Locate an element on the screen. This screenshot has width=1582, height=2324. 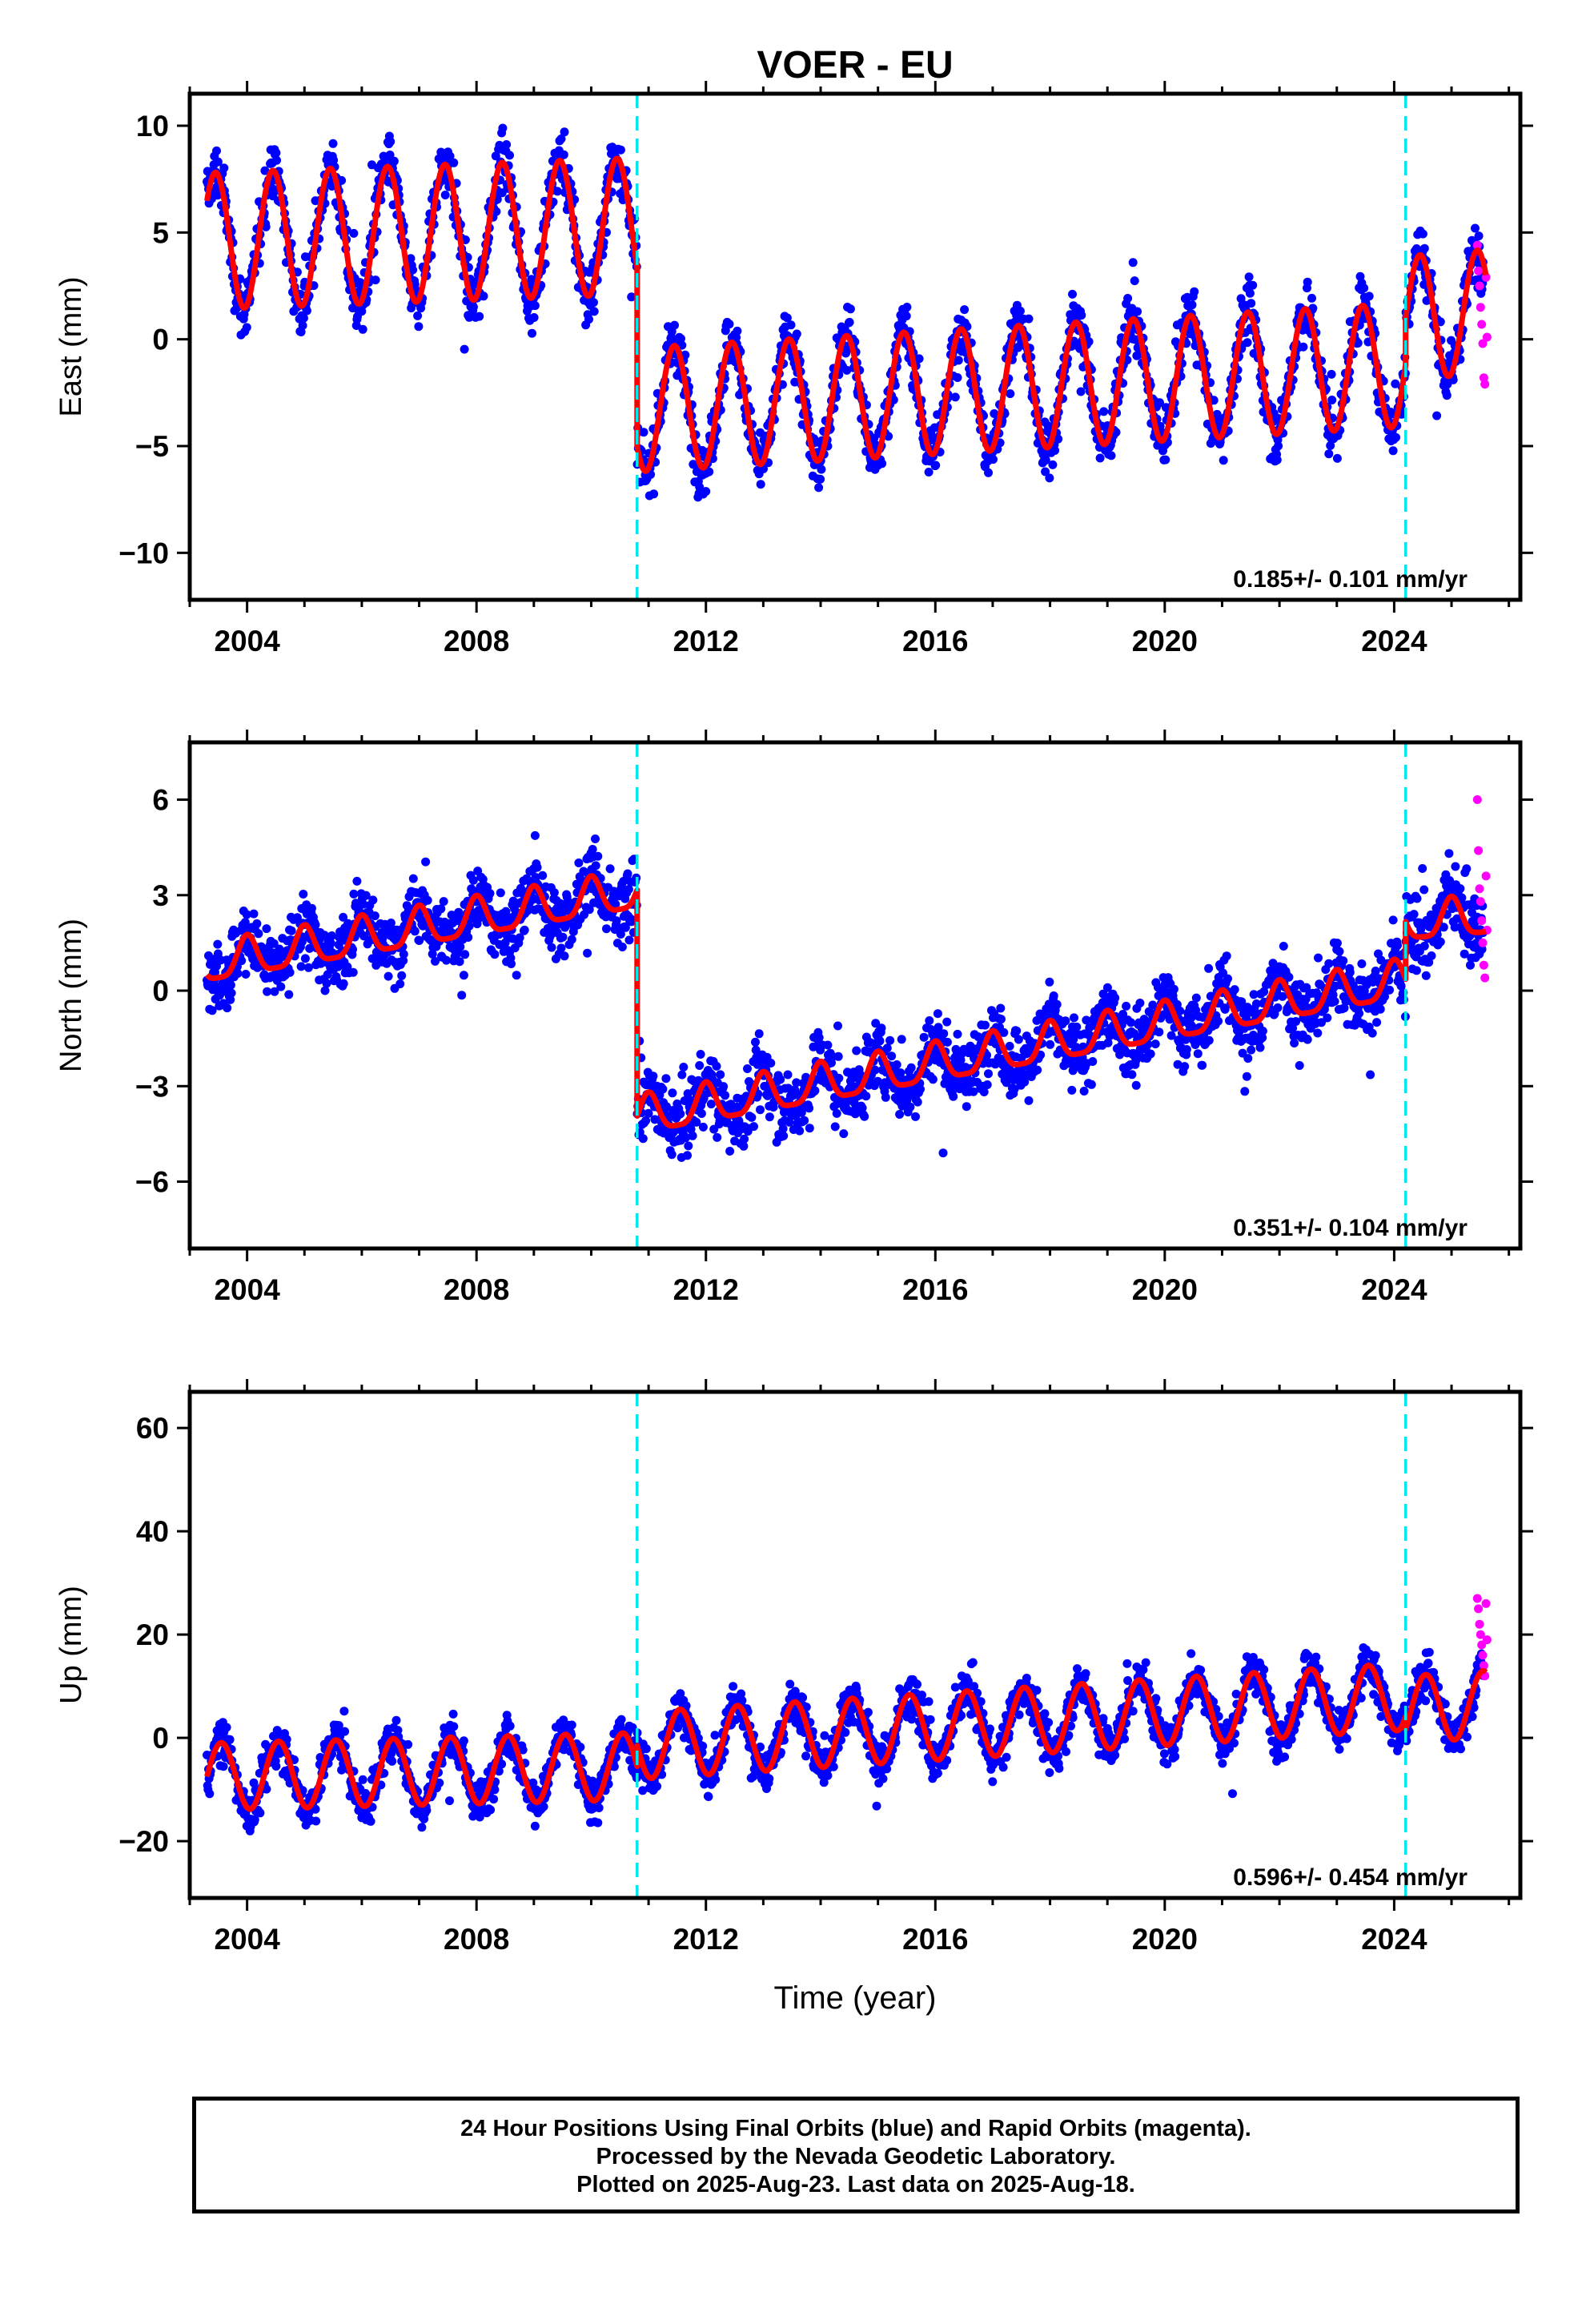
x-tick-label: 2012 is located at coordinates (706, 1289).